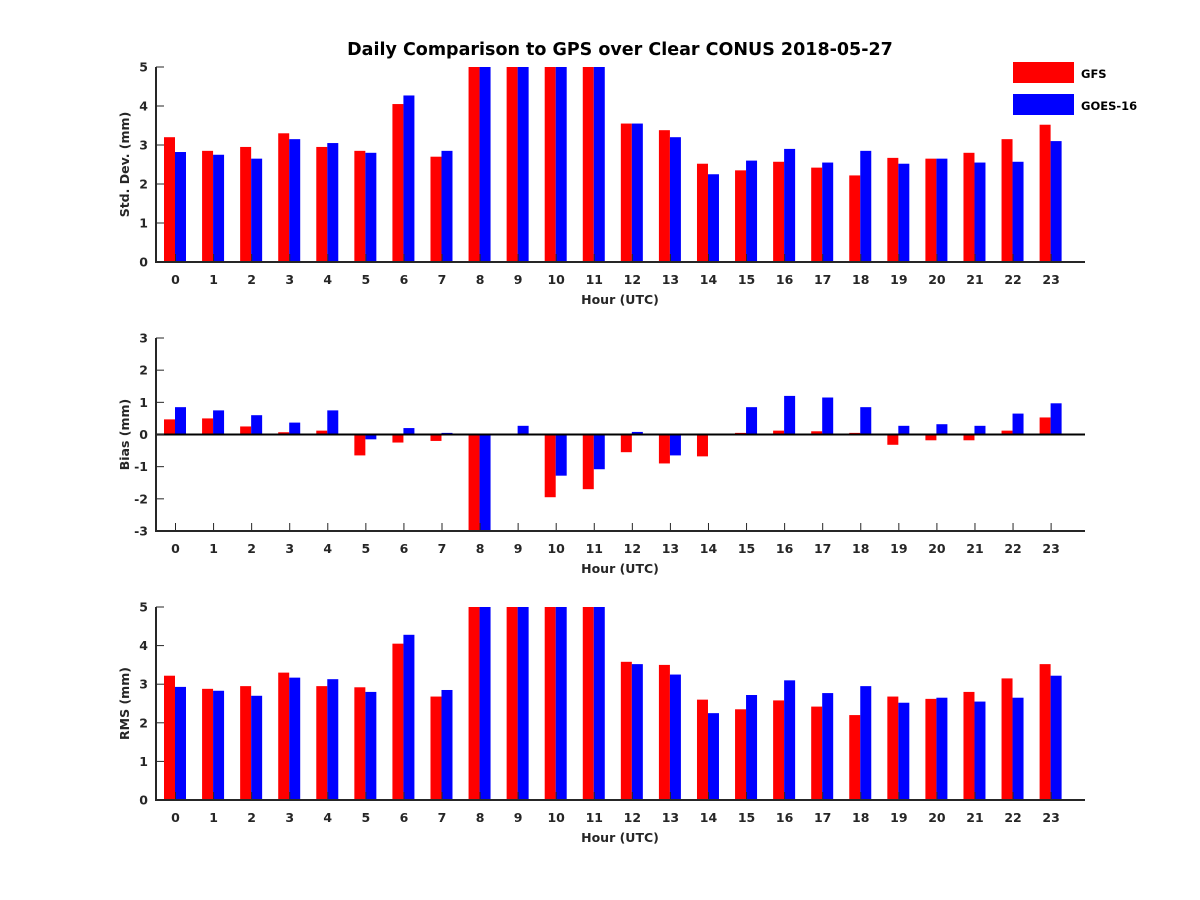 This screenshot has width=1200, height=900. What do you see at coordinates (937, 279) in the screenshot?
I see `std-dev-xtick-label: 20` at bounding box center [937, 279].